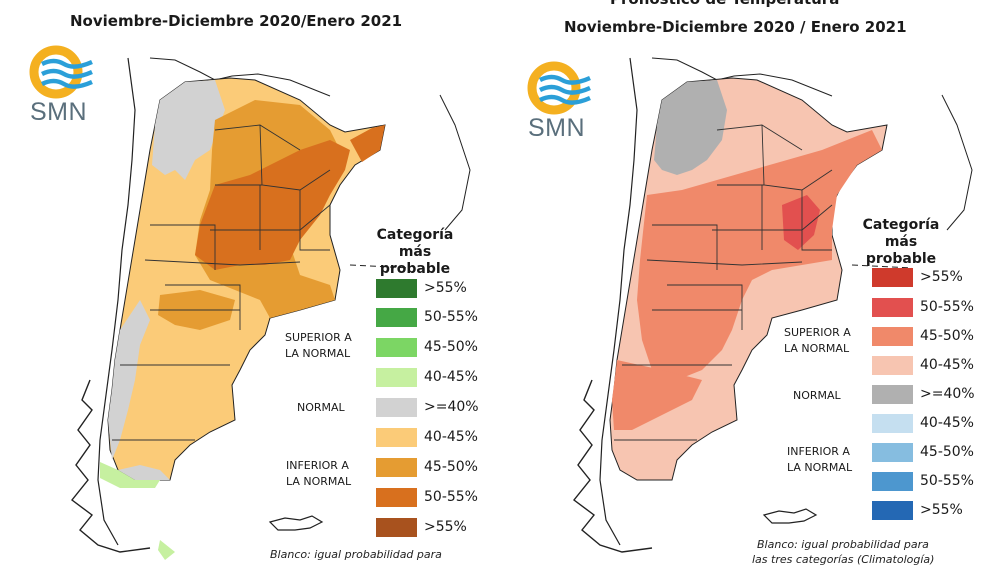 Image resolution: width=1000 pixels, height=570 pixels. What do you see at coordinates (843, 559) in the screenshot?
I see `legend-note-2: las tres categorías (Climatología)` at bounding box center [843, 559].